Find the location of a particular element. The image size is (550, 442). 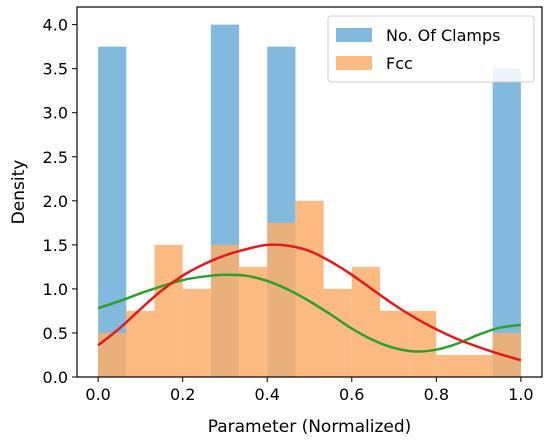

y-tick-label: 4.0 is located at coordinates (55, 25).